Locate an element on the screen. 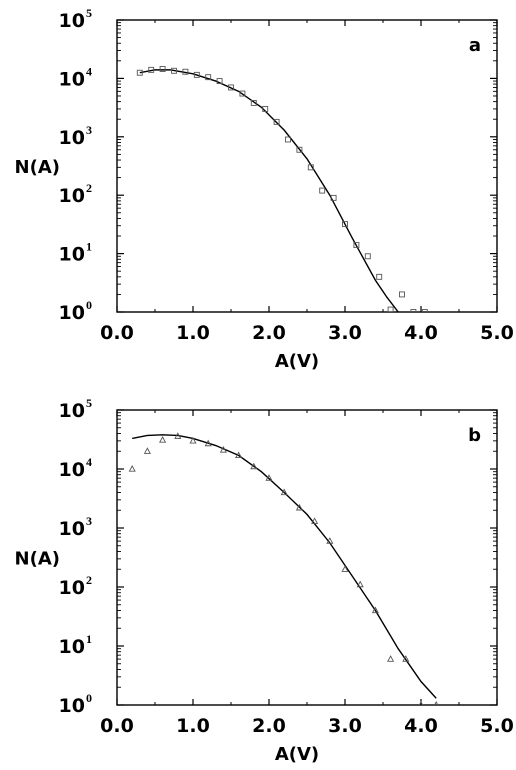  panel-label: a is located at coordinates (475, 45).